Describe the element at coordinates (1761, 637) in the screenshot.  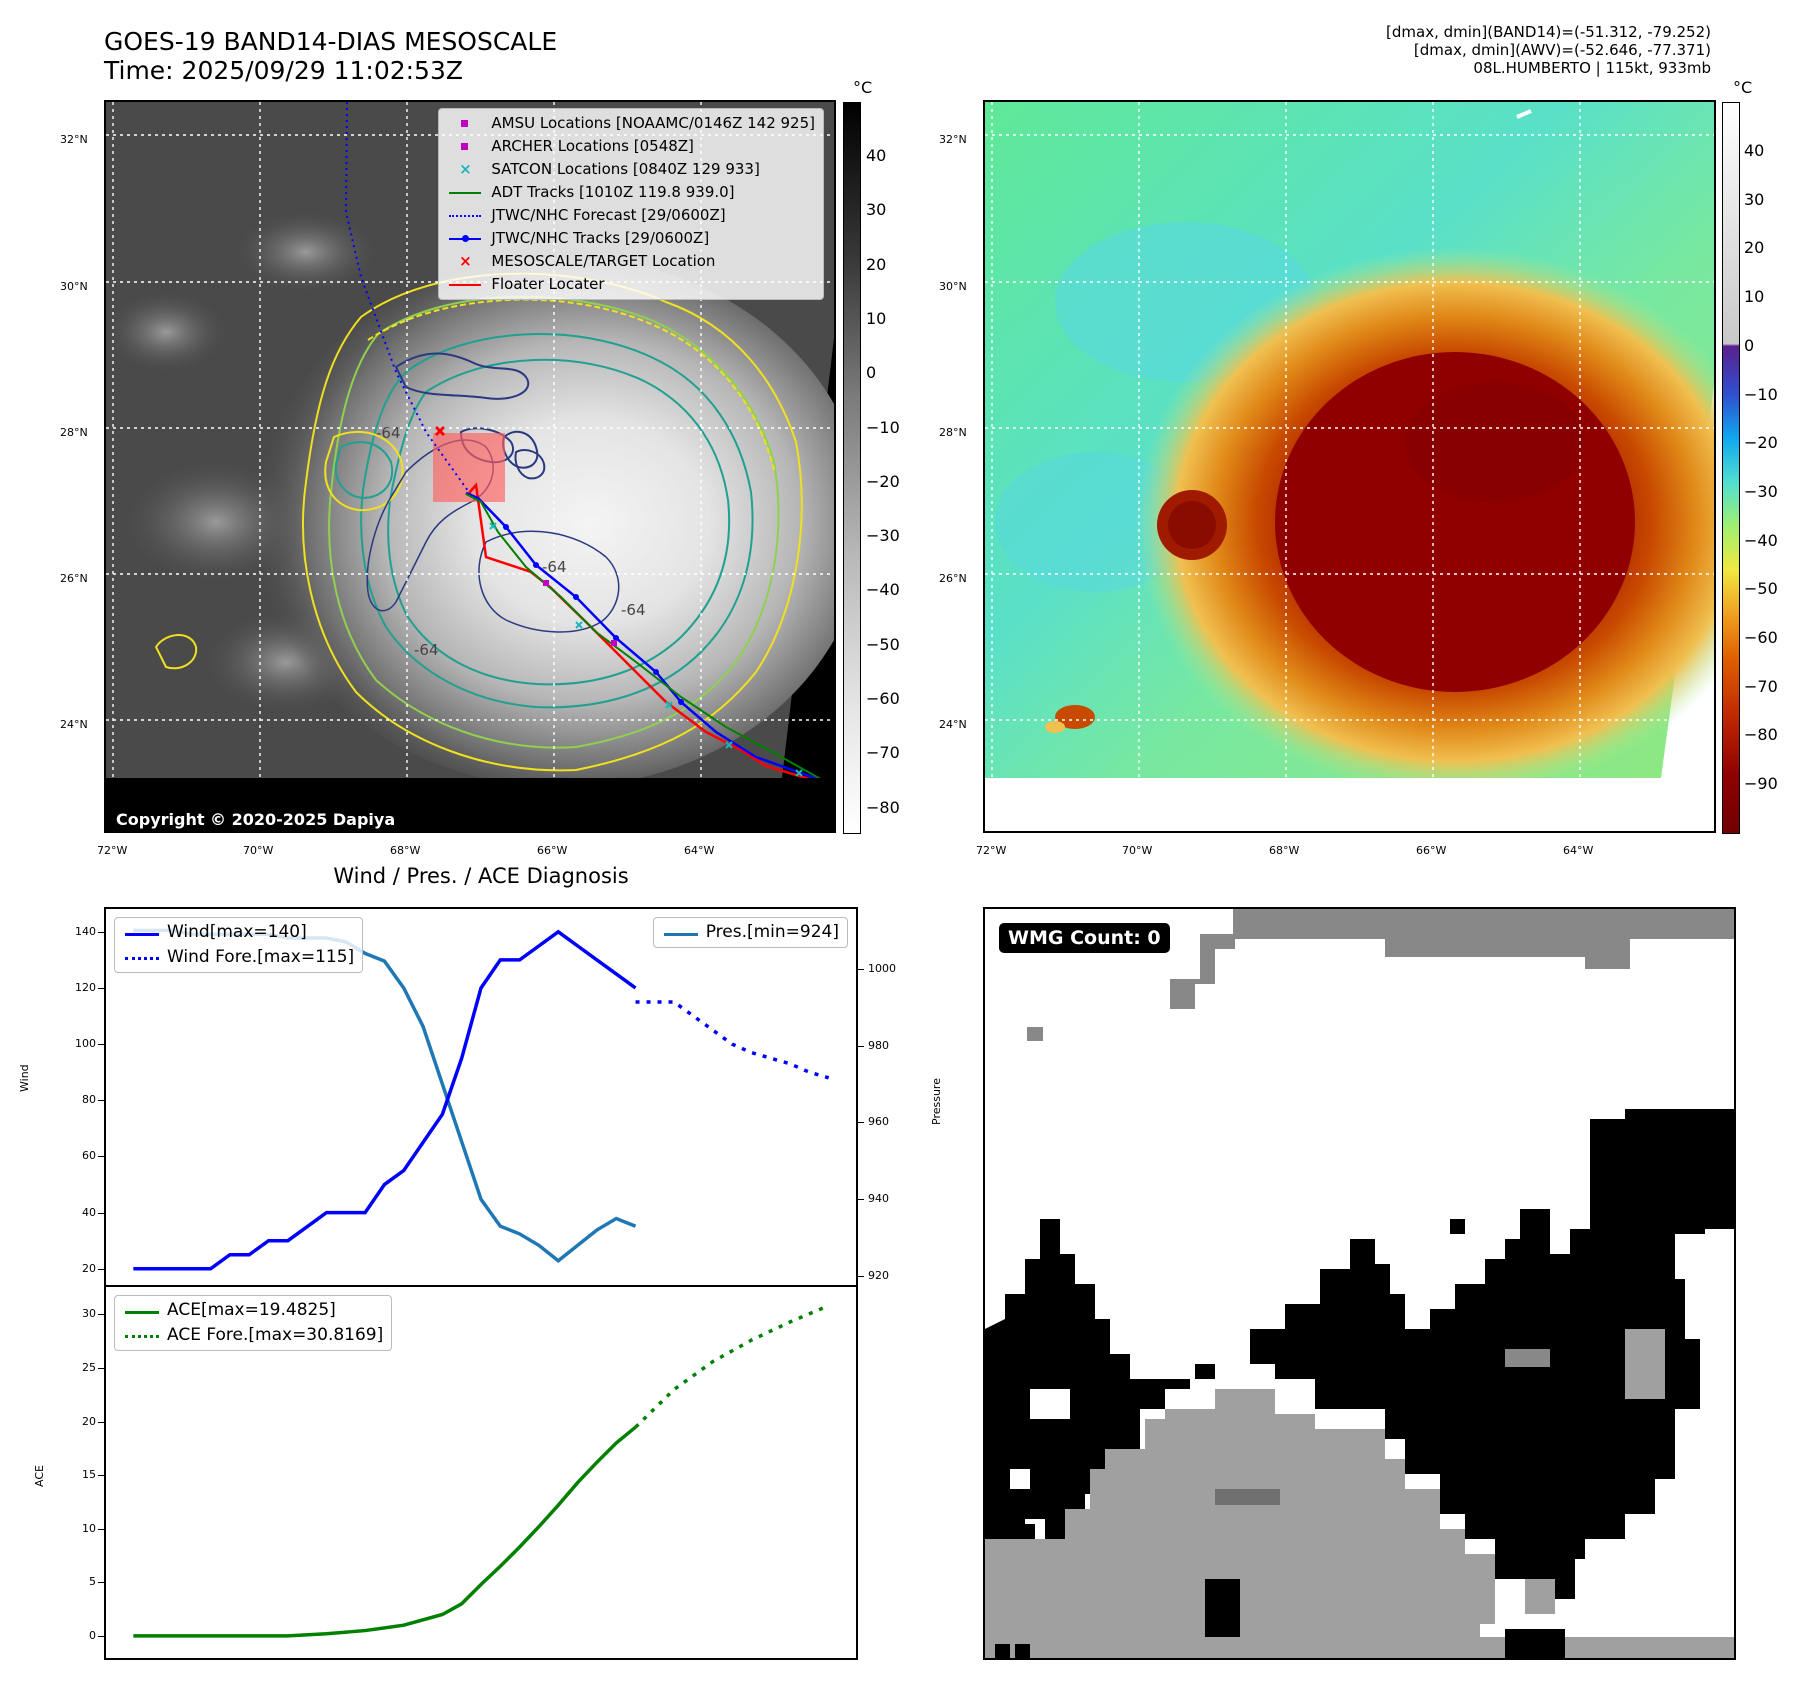
I see `color-colorbar-tick-label: −60` at that location.